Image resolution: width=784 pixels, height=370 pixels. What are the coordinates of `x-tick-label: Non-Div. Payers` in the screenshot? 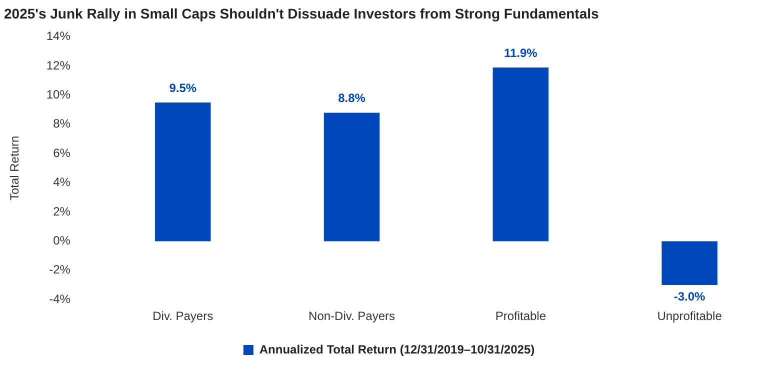 It's located at (351, 316).